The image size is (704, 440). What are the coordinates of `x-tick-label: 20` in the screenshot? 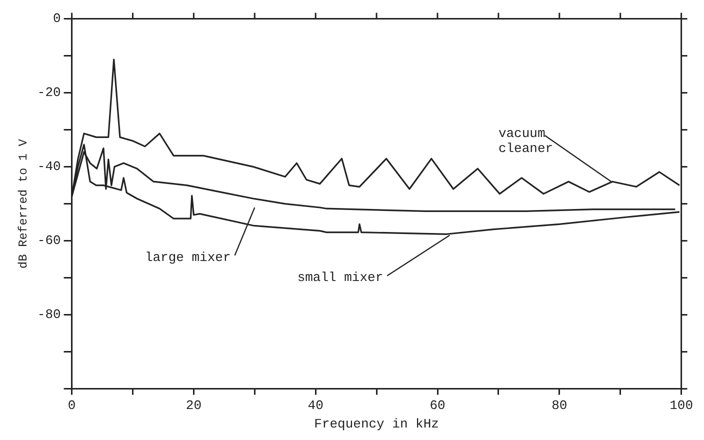 It's located at (194, 406).